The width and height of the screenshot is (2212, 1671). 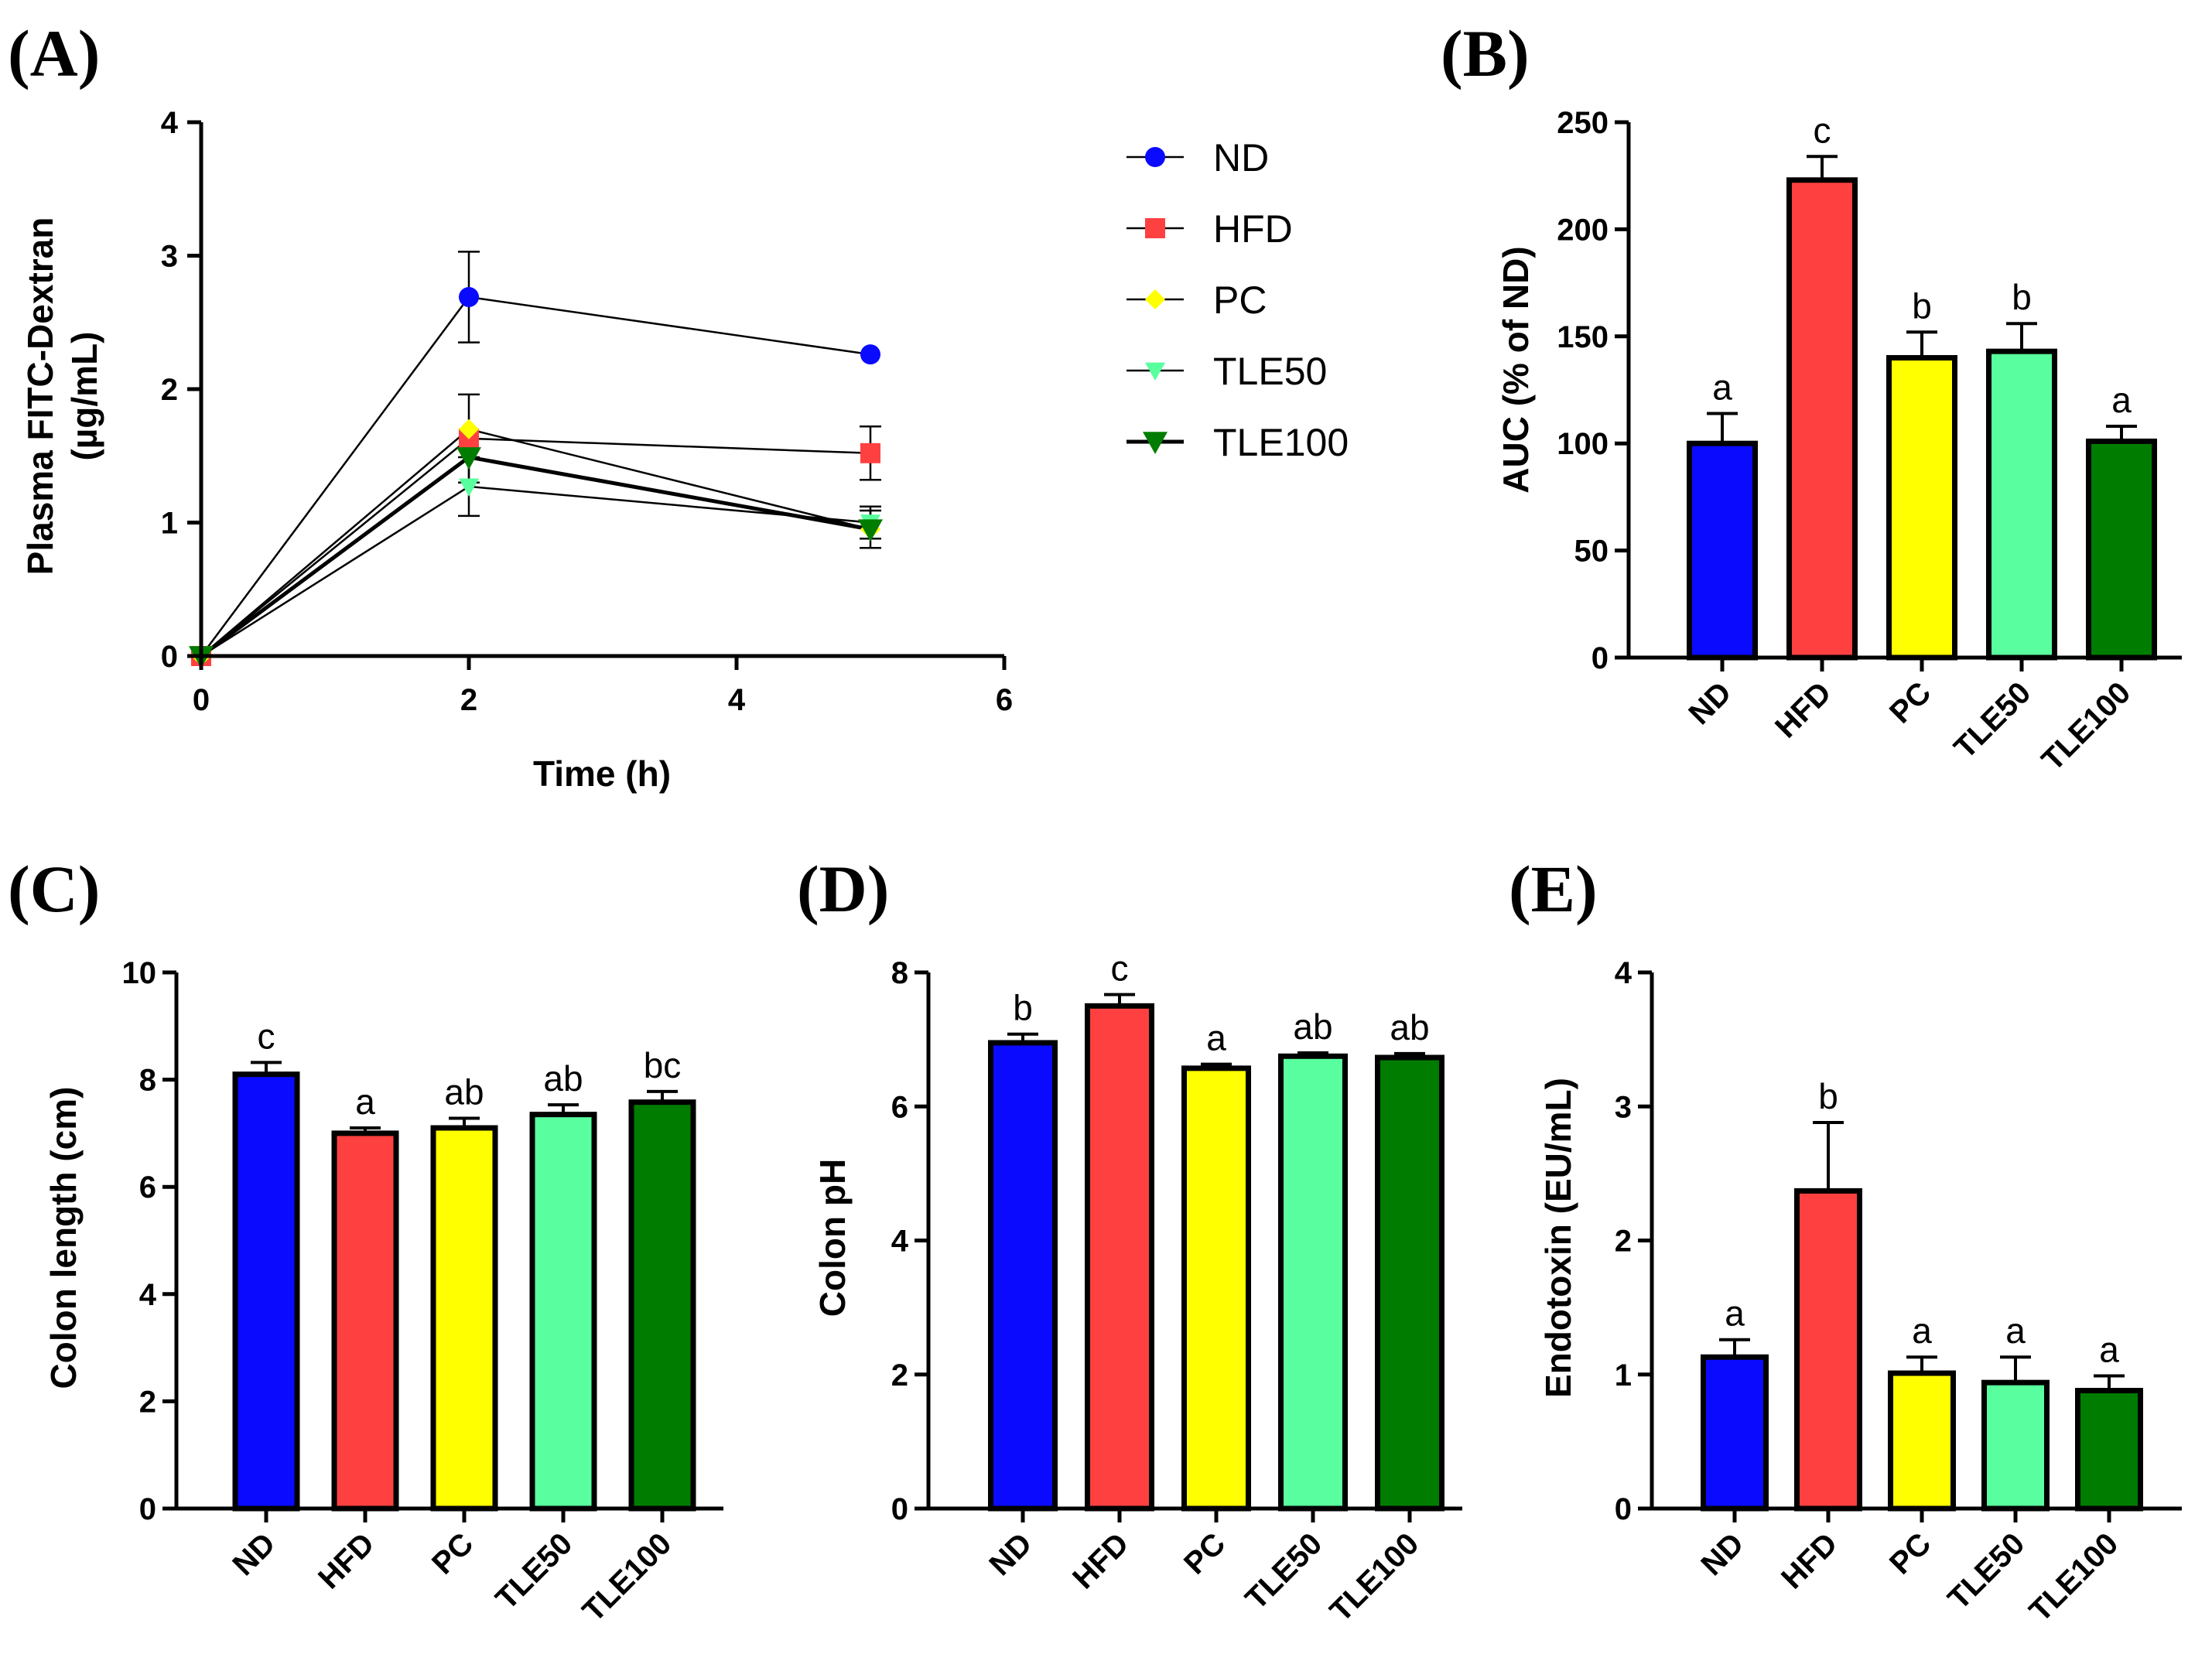 What do you see at coordinates (54, 53) in the screenshot?
I see `panel-label-a: (A)` at bounding box center [54, 53].